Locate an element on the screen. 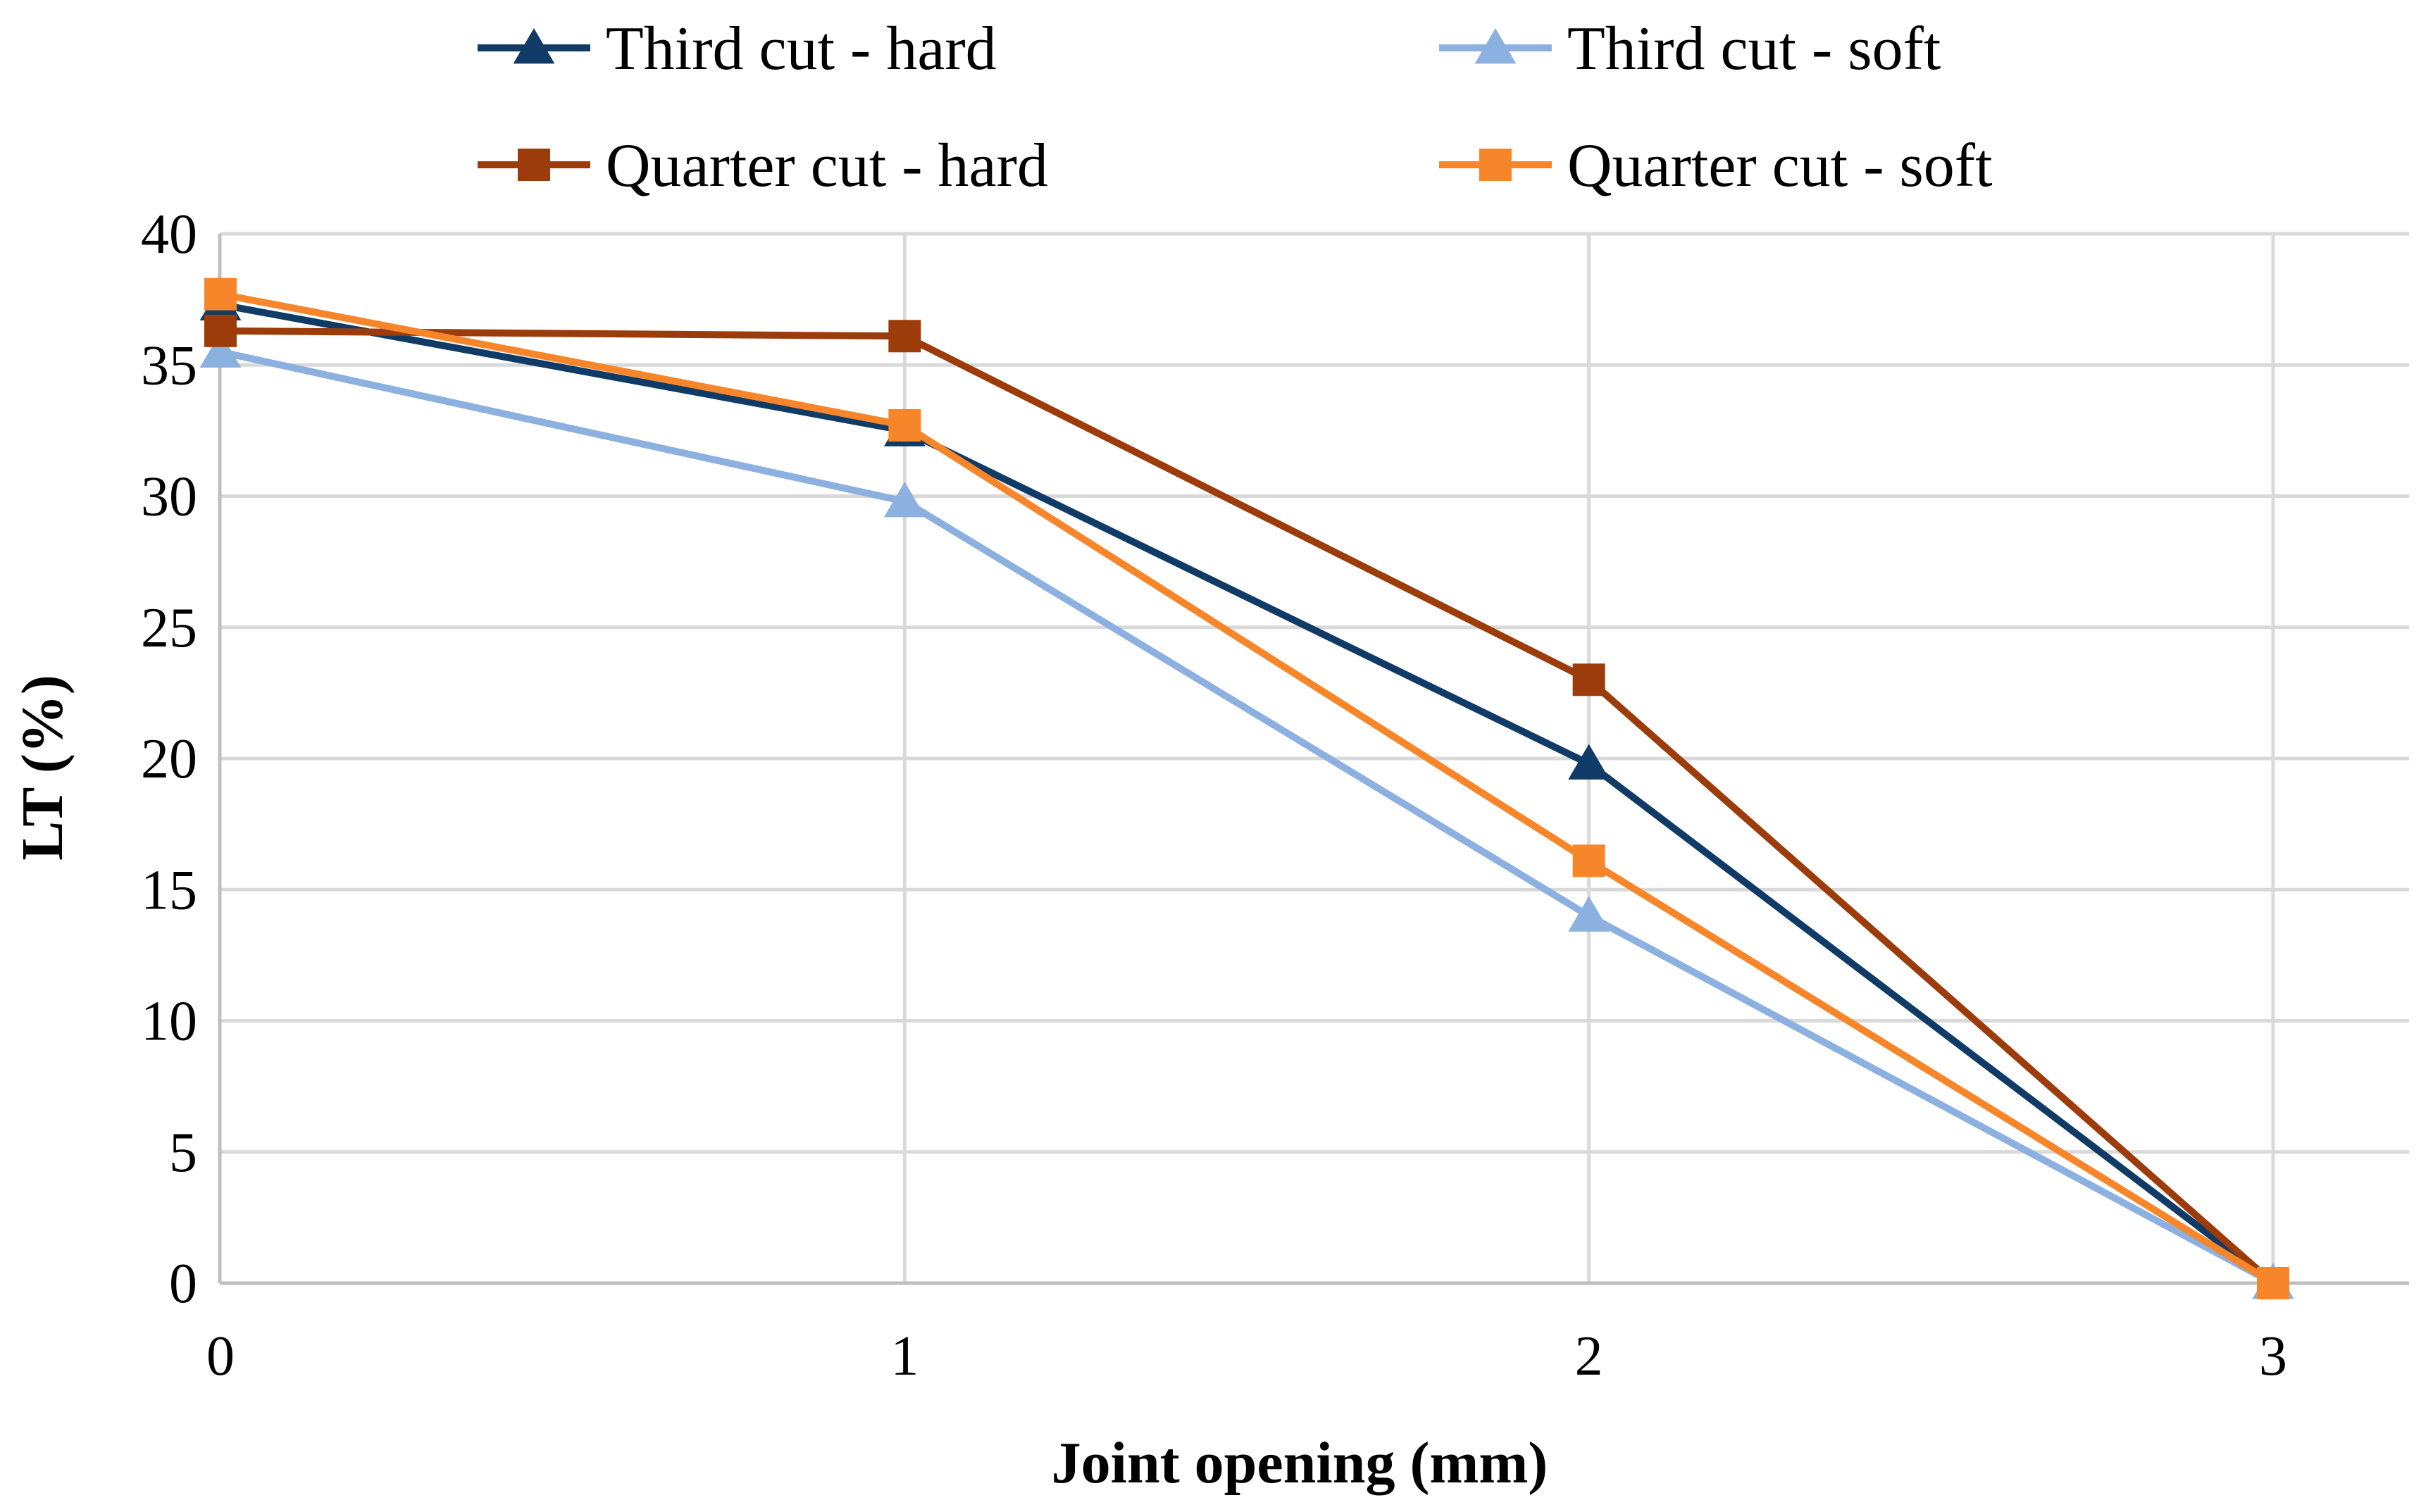  y-tick-label-5: 5 is located at coordinates (183, 1153).